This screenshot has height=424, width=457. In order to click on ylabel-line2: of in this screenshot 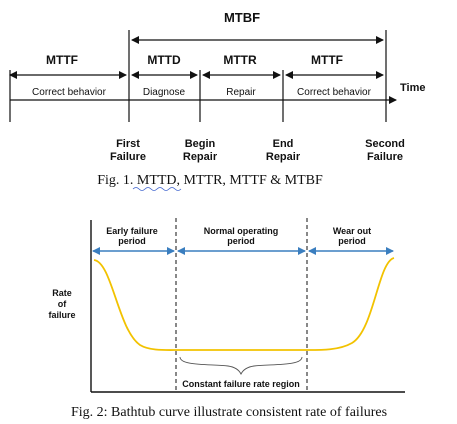, I will do `click(62, 304)`.